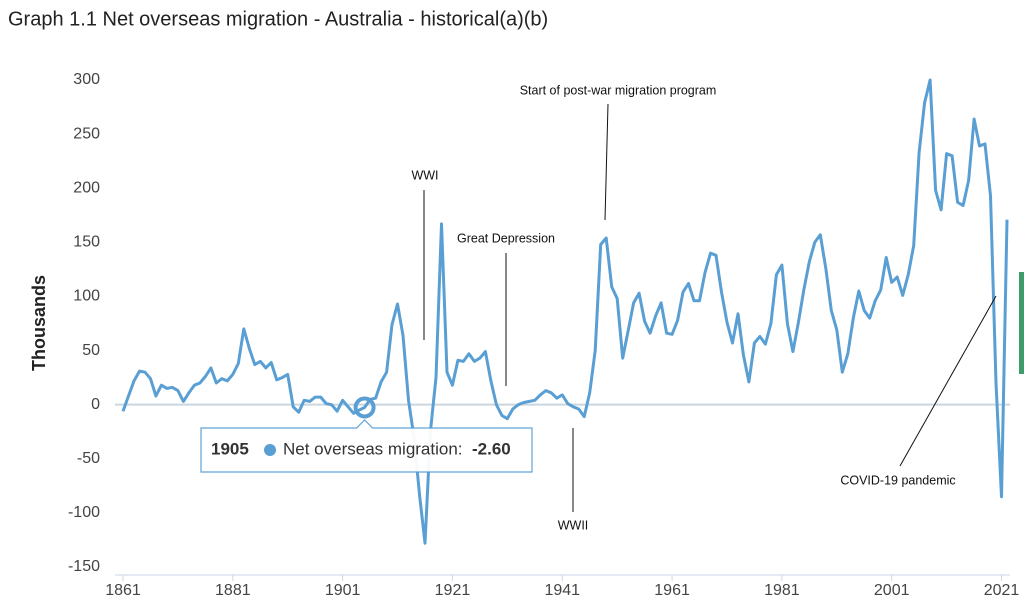 This screenshot has width=1024, height=604. Describe the element at coordinates (86, 242) in the screenshot. I see `y-tick-label: 150` at that location.